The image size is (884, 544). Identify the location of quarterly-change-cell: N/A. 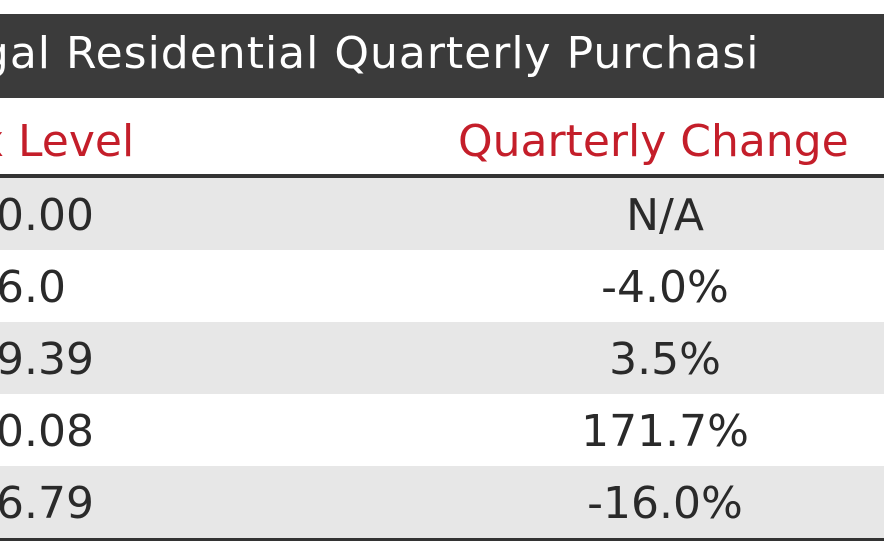
(665, 215).